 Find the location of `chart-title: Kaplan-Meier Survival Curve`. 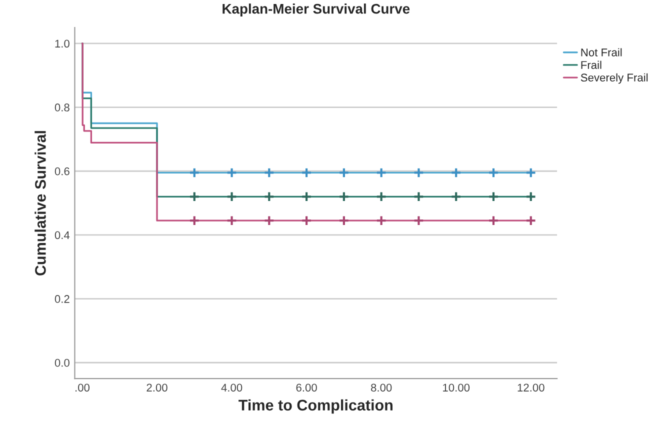

chart-title: Kaplan-Meier Survival Curve is located at coordinates (316, 10).